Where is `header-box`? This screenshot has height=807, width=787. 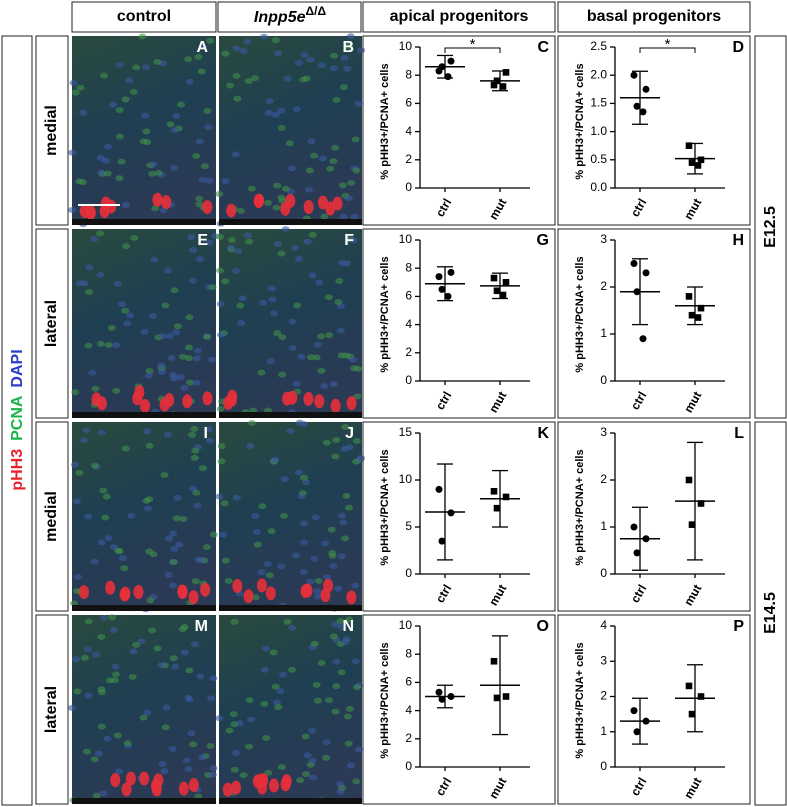
header-box is located at coordinates (459, 17).